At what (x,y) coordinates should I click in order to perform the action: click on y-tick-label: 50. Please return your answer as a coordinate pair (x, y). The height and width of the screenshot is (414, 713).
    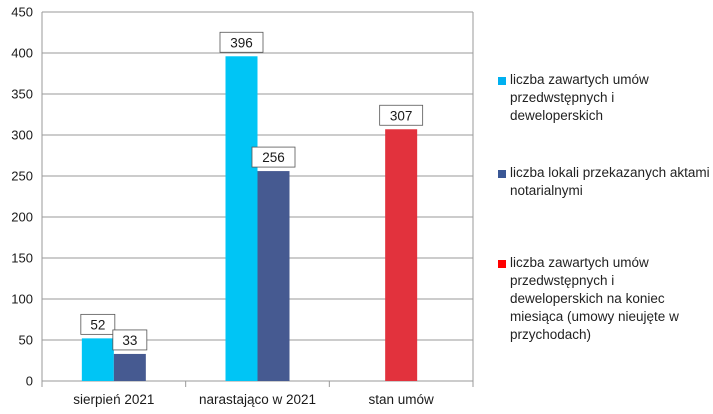
    Looking at the image, I should click on (26, 340).